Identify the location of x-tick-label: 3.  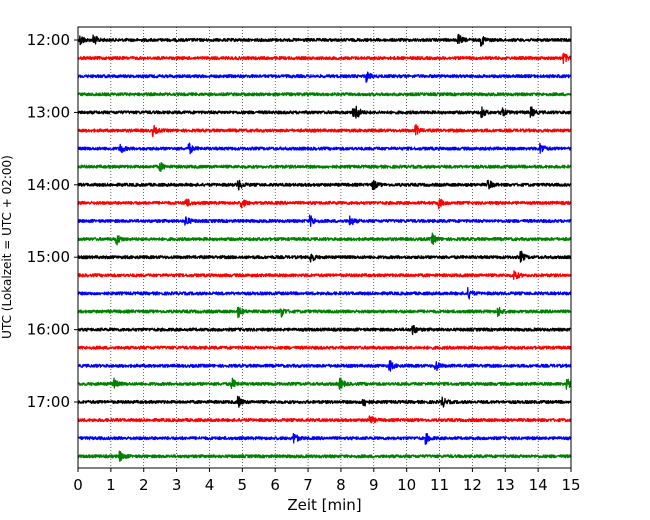
(177, 485).